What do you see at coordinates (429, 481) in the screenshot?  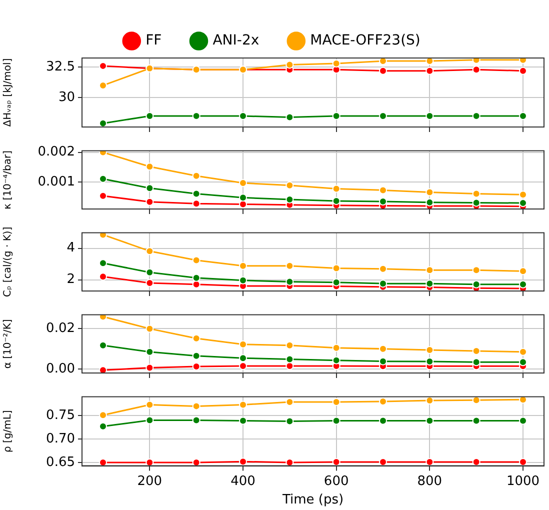 I see `x-tick-label: 800` at bounding box center [429, 481].